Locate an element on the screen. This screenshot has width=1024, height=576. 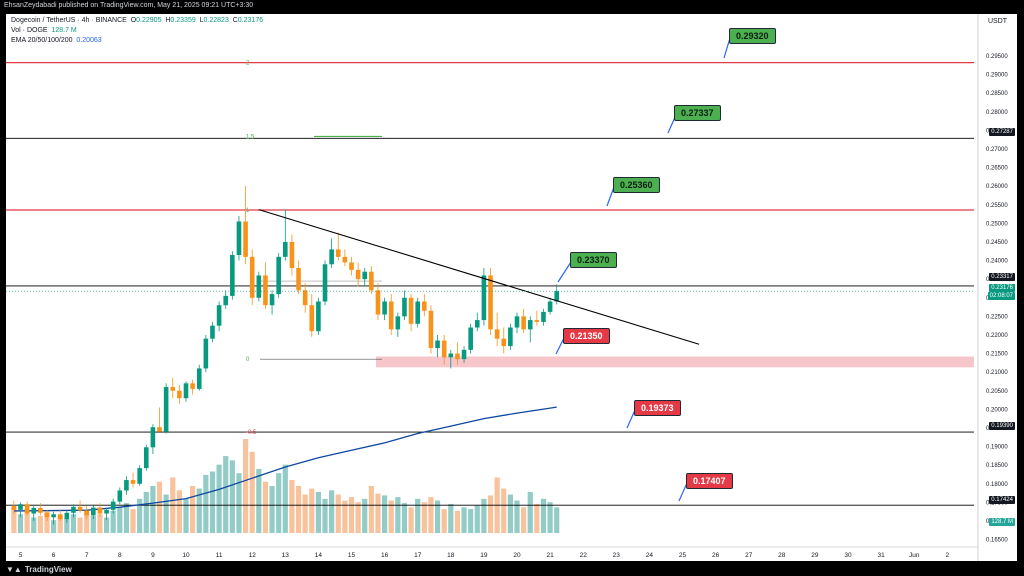
tradingview-logo: ▼▲ TradingView is located at coordinates (39, 569).